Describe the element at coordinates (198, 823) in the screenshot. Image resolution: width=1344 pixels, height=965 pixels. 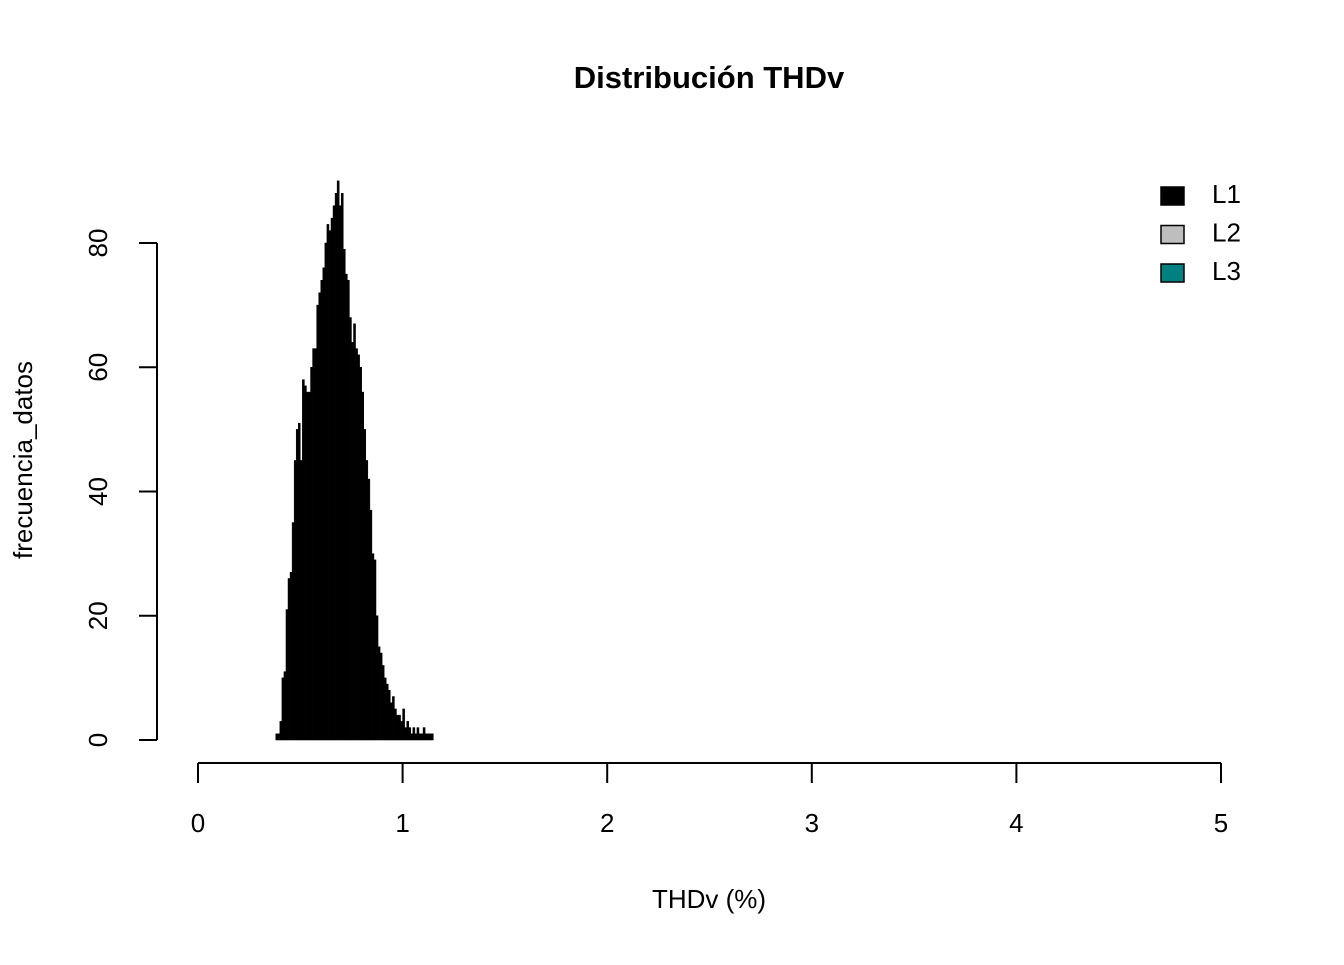
I see `x-tick-label: 0` at that location.